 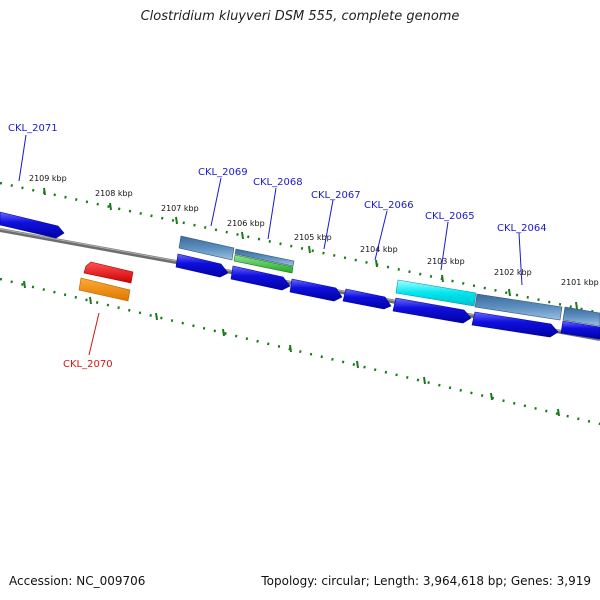 I want to click on tick-label: 2104 kbp, so click(x=379, y=249).